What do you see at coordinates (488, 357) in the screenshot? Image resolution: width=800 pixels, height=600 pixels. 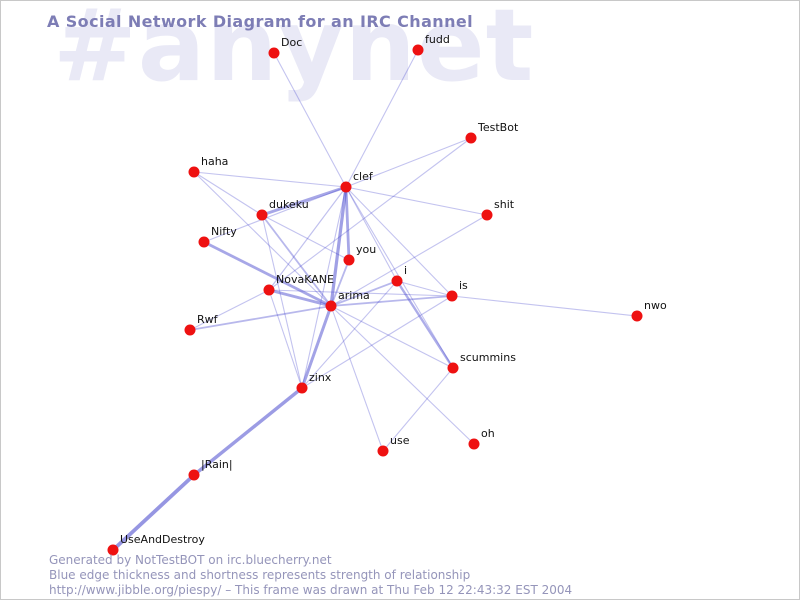 I see `node-label-scummins: scummins` at bounding box center [488, 357].